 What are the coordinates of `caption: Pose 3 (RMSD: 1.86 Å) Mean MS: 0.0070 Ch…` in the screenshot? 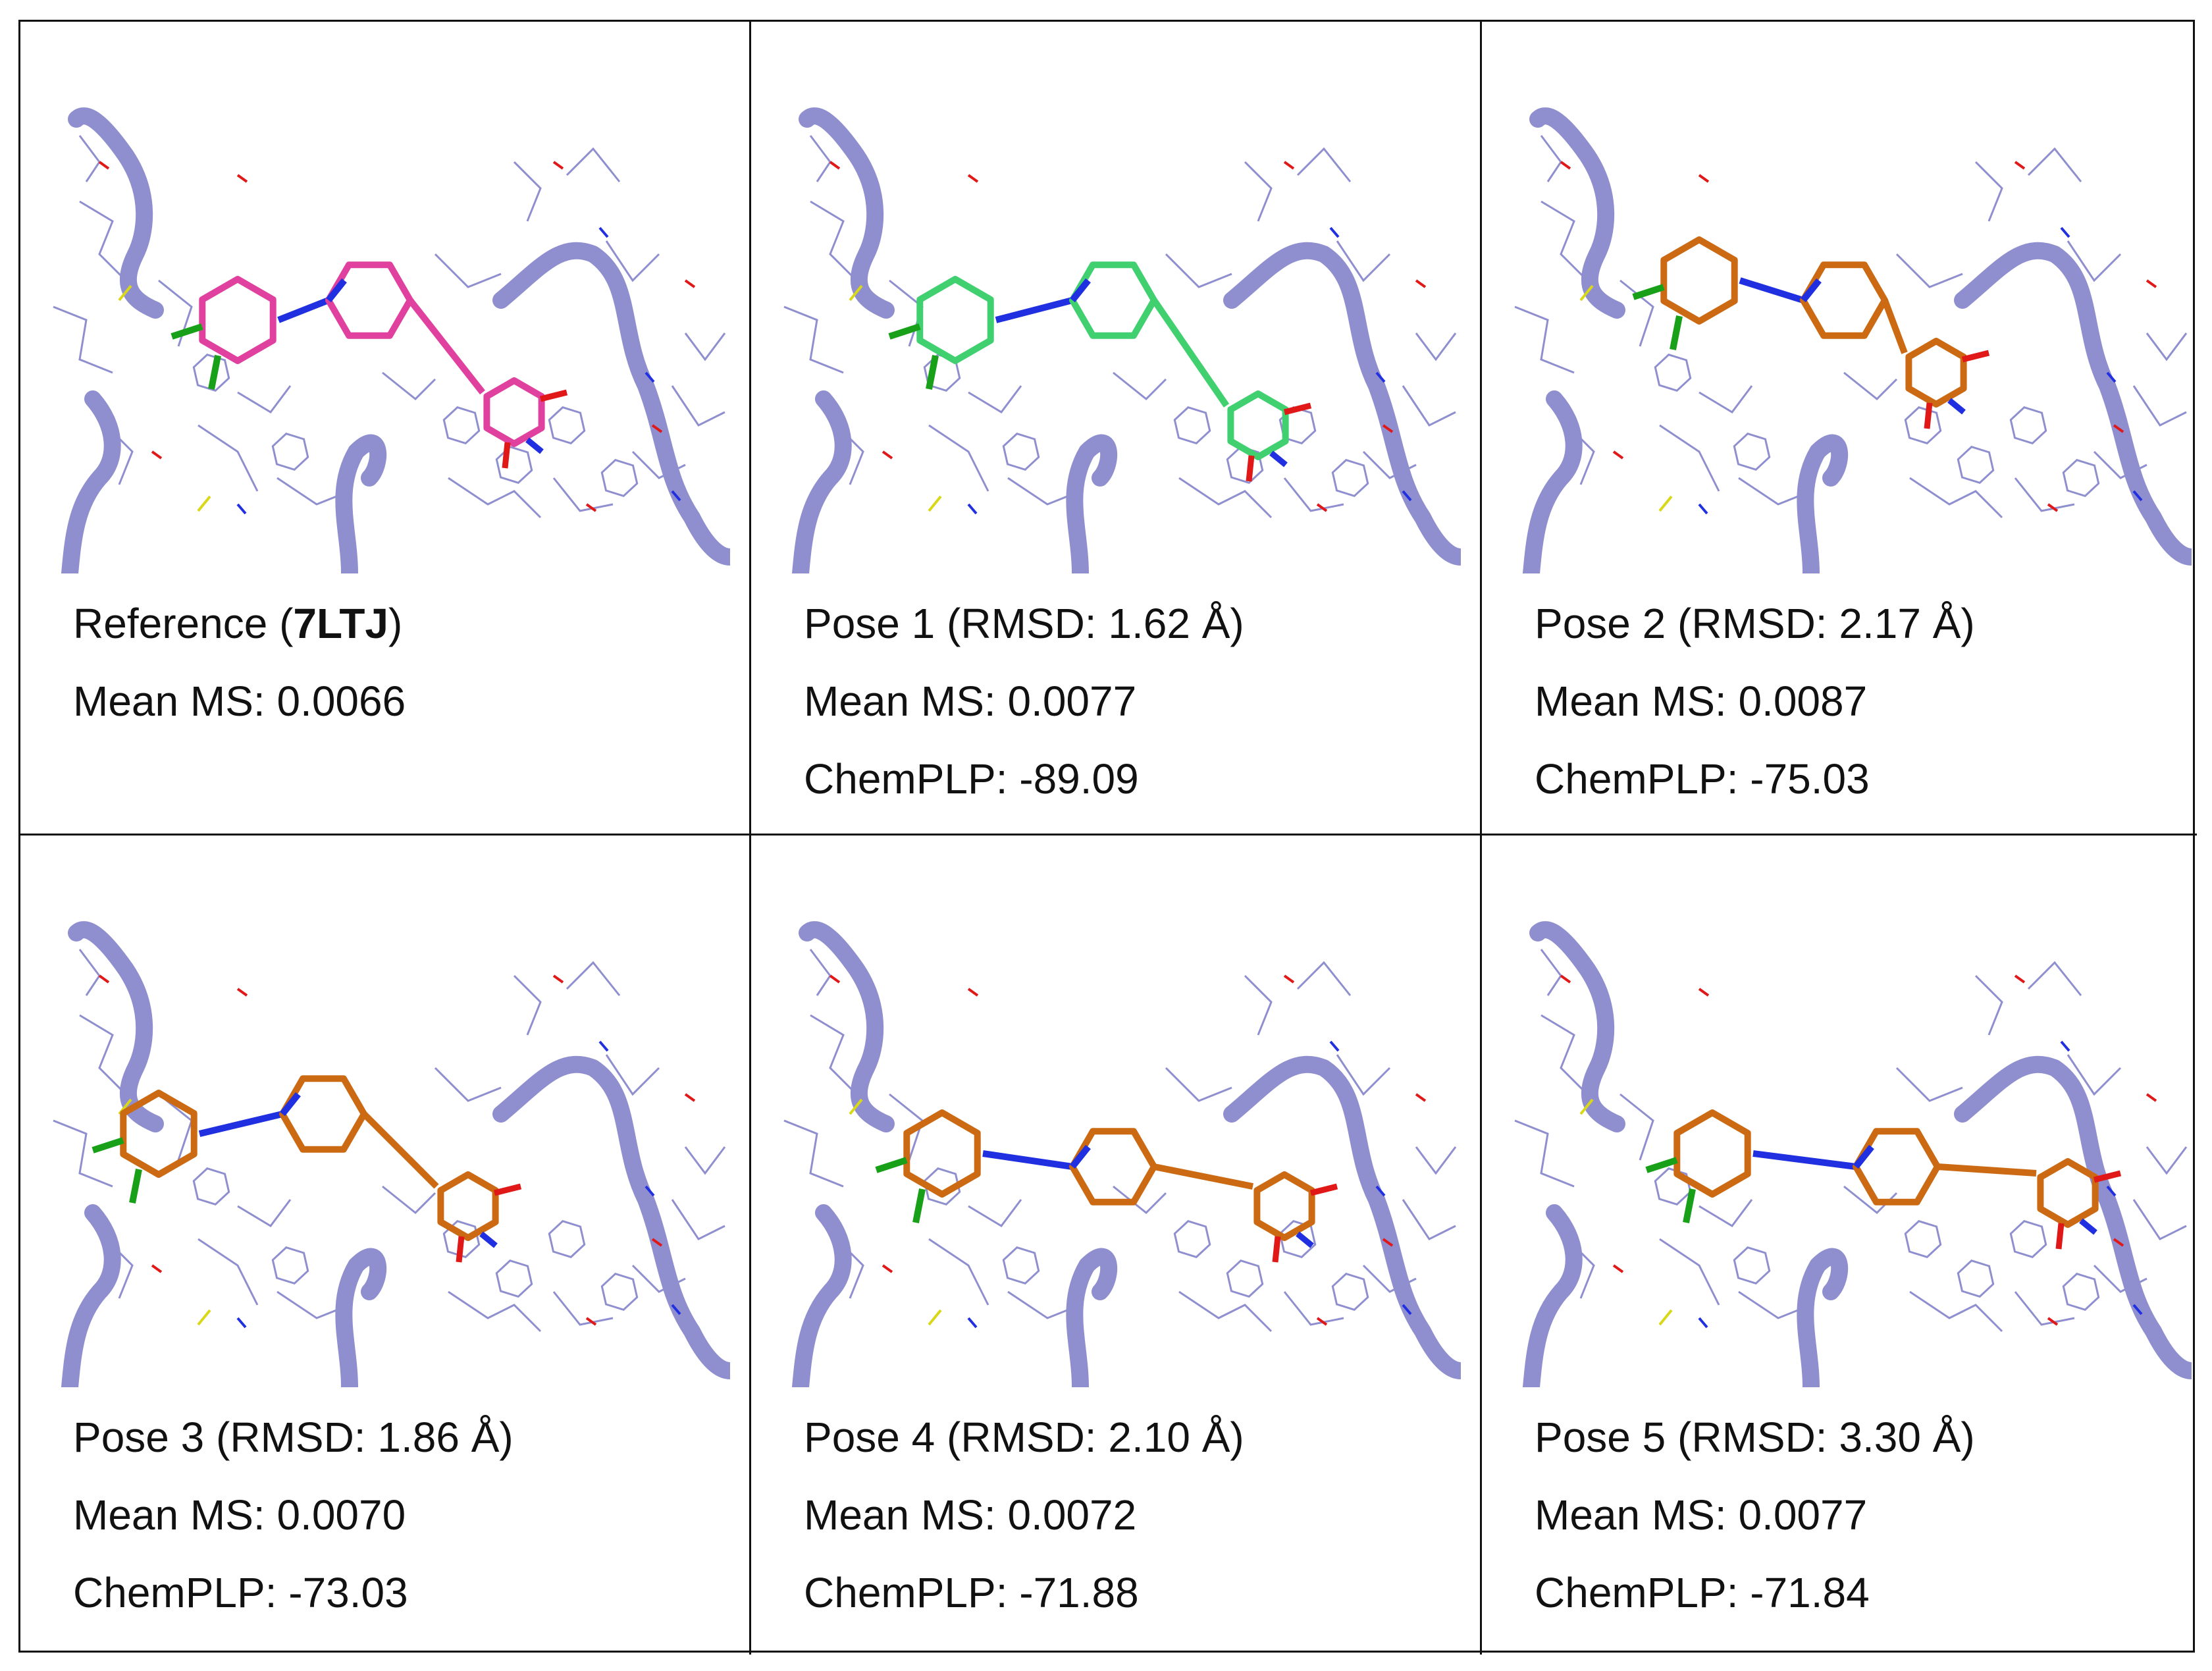 It's located at (293, 1514).